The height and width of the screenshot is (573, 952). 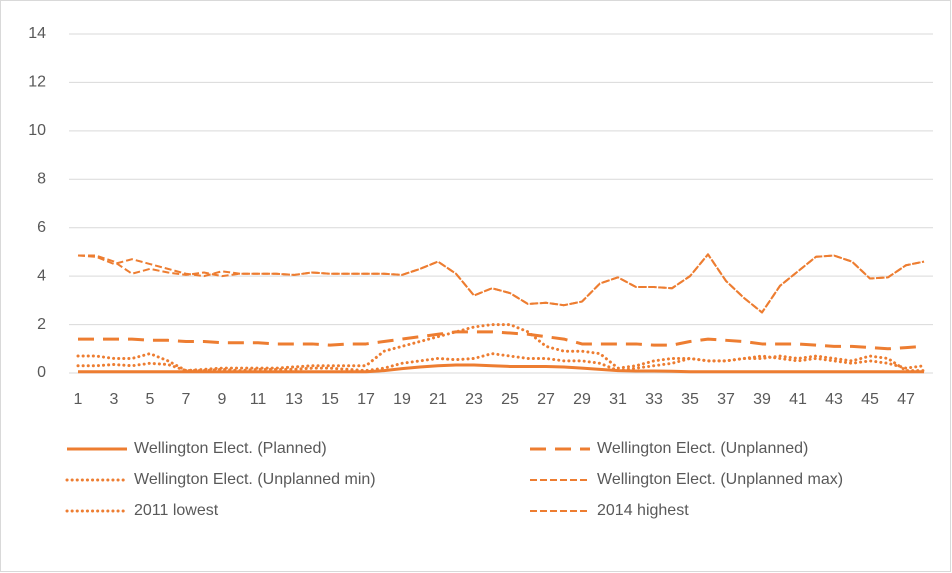 What do you see at coordinates (41, 324) in the screenshot?
I see `y-tick-label: 2` at bounding box center [41, 324].